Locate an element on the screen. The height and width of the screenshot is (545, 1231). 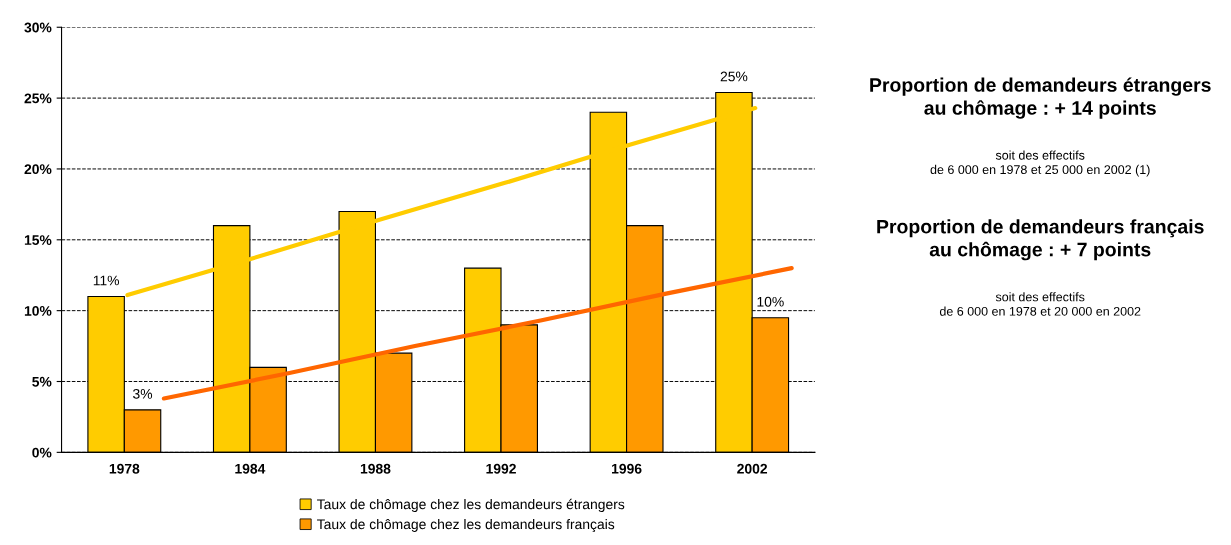
x-tick-label: 2002 is located at coordinates (752, 468).